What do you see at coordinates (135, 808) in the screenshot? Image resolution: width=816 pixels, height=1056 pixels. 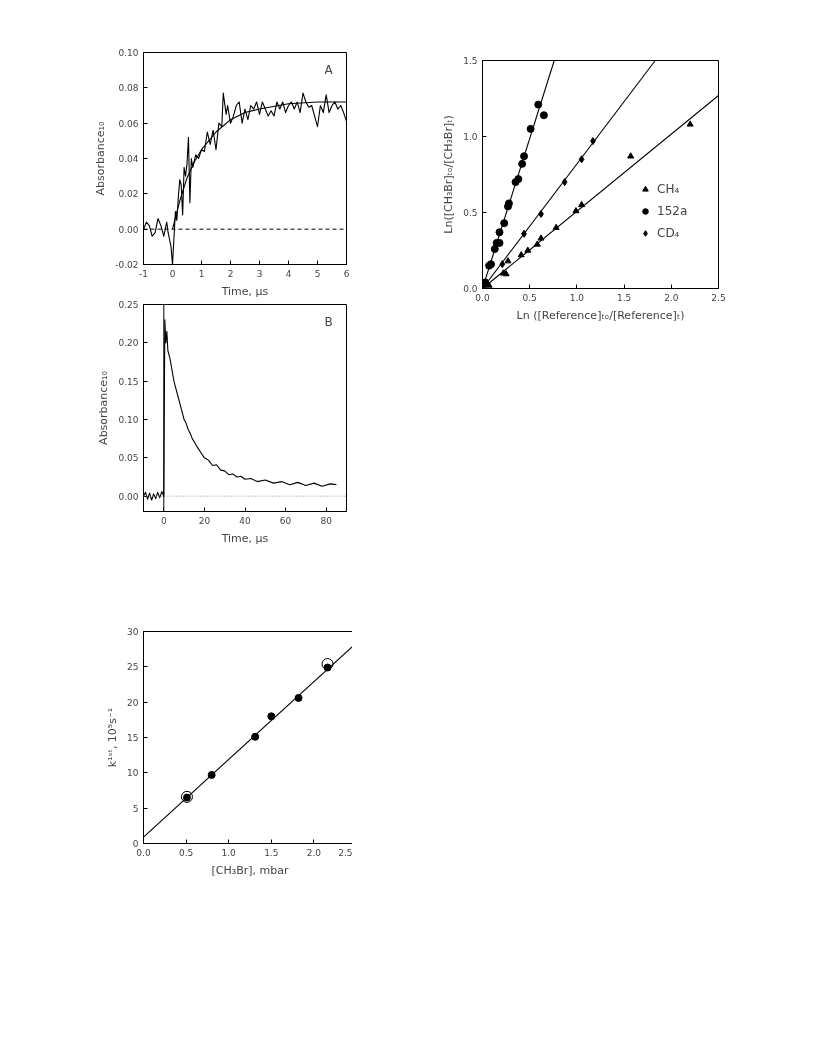 I see `y-tick-label: 5` at bounding box center [135, 808].